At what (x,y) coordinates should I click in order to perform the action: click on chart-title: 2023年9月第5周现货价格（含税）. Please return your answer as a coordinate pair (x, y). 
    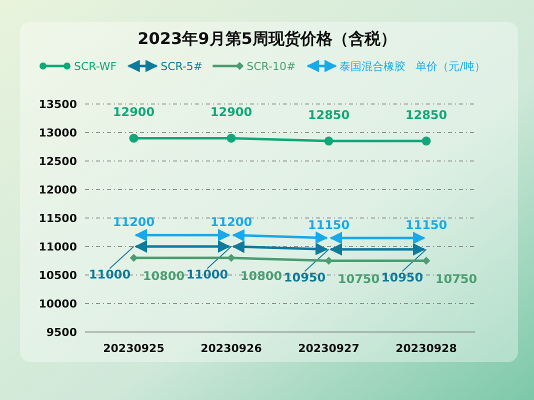
    Looking at the image, I should click on (267, 38).